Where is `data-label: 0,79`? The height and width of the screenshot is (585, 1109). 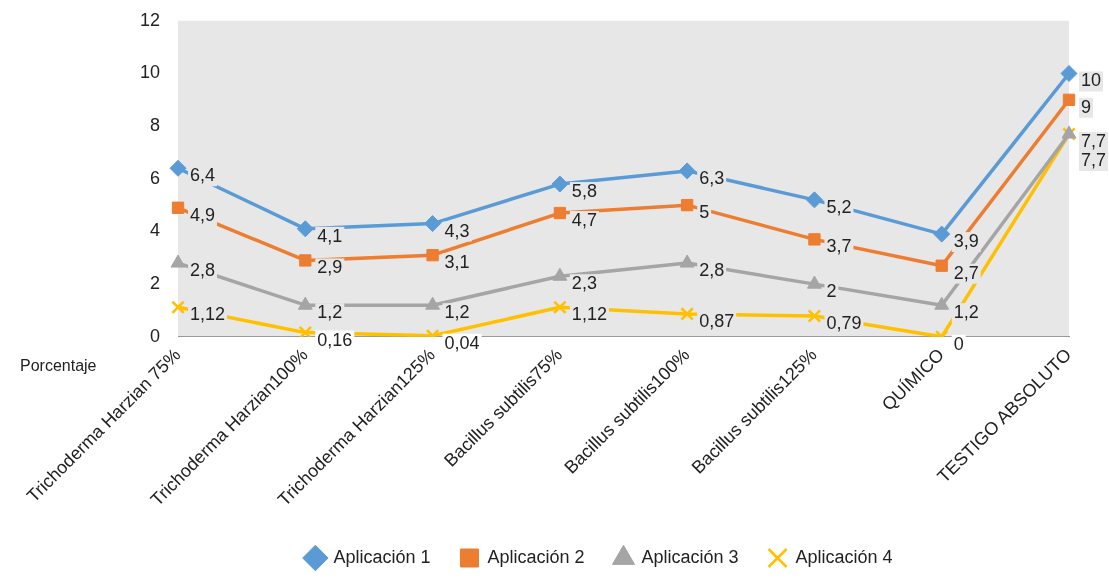
data-label: 0,79 is located at coordinates (844, 322).